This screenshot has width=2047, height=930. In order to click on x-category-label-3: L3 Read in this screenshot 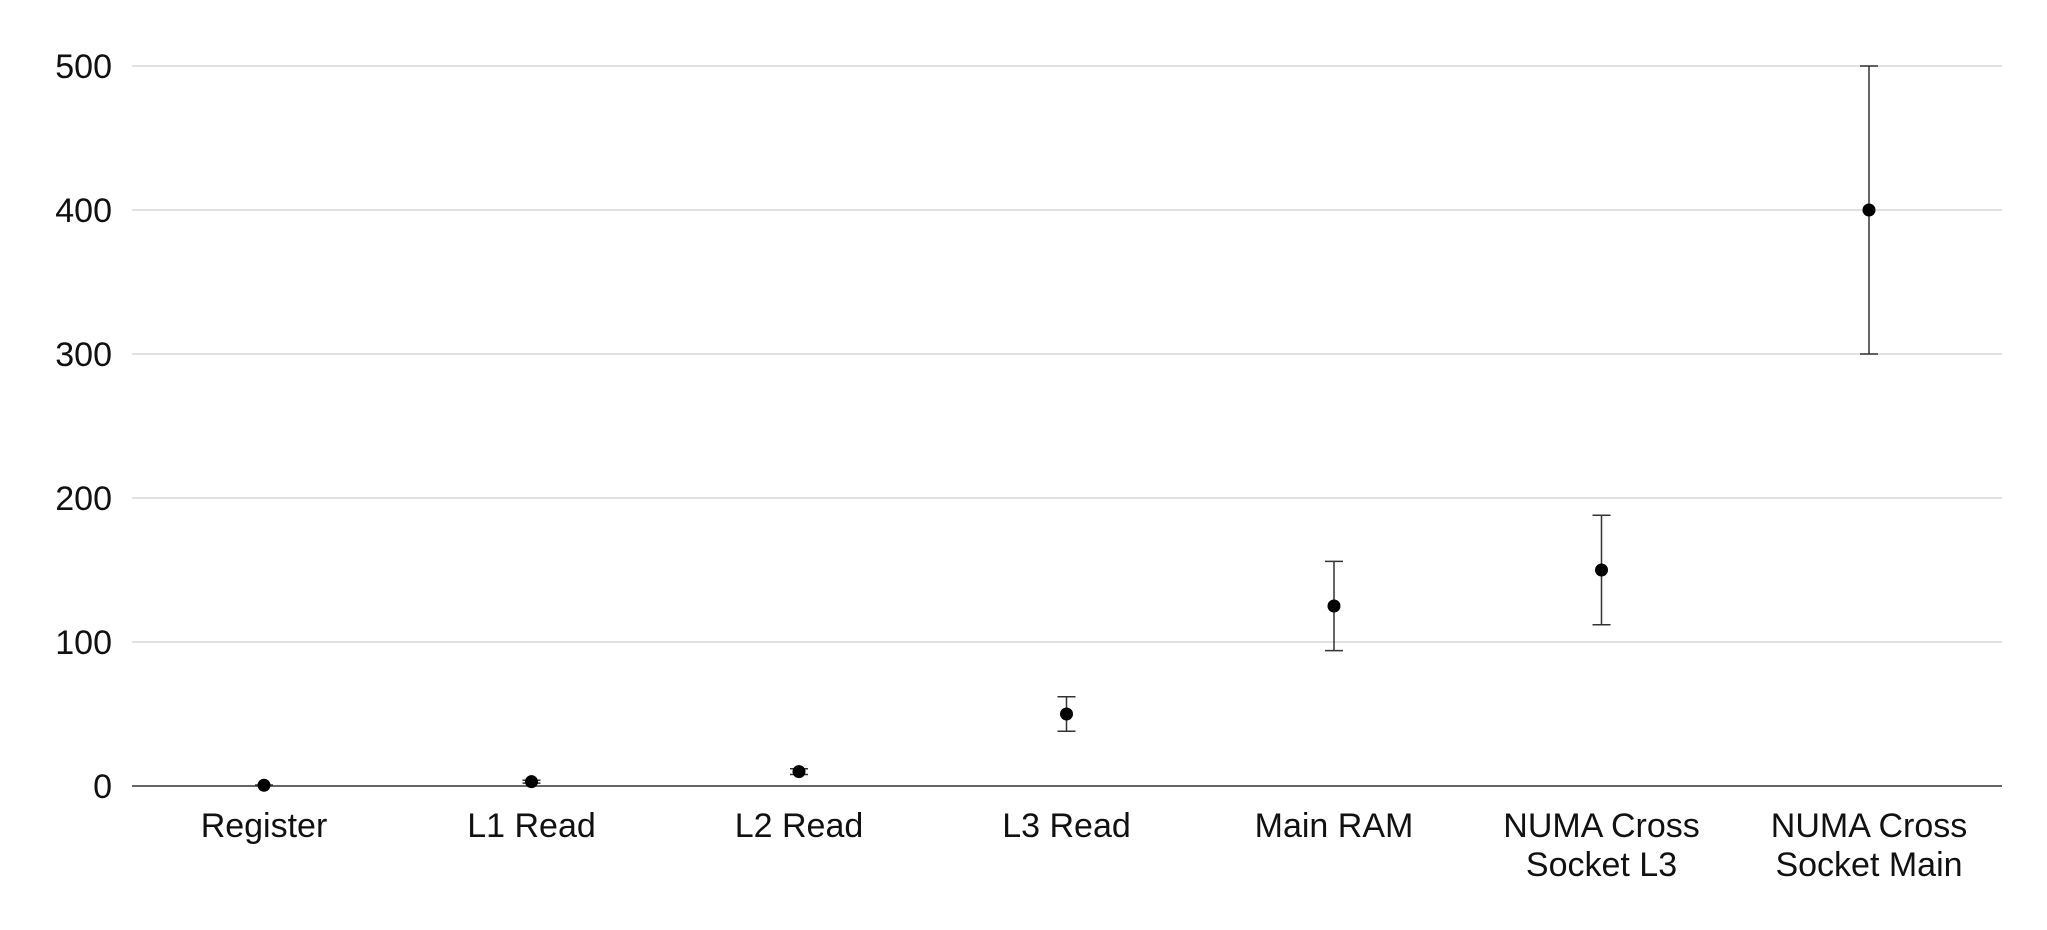, I will do `click(1066, 826)`.